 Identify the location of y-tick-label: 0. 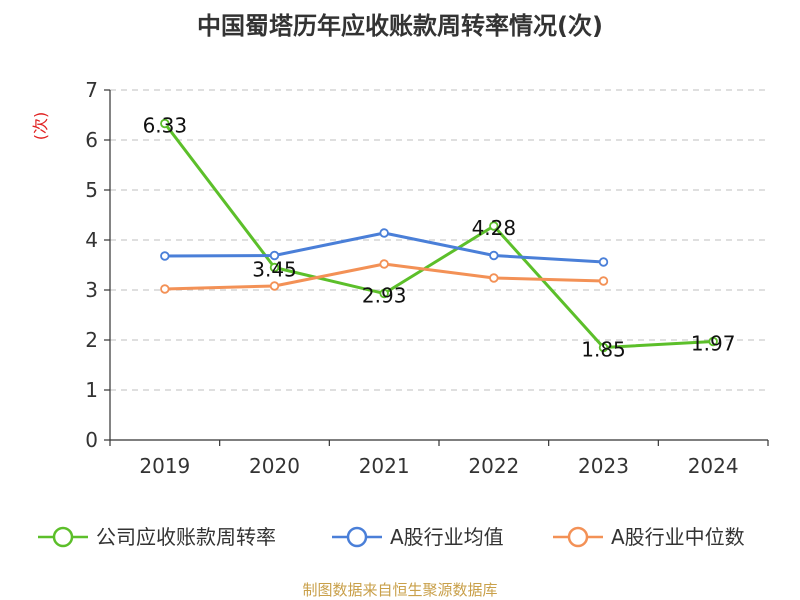
(91, 440).